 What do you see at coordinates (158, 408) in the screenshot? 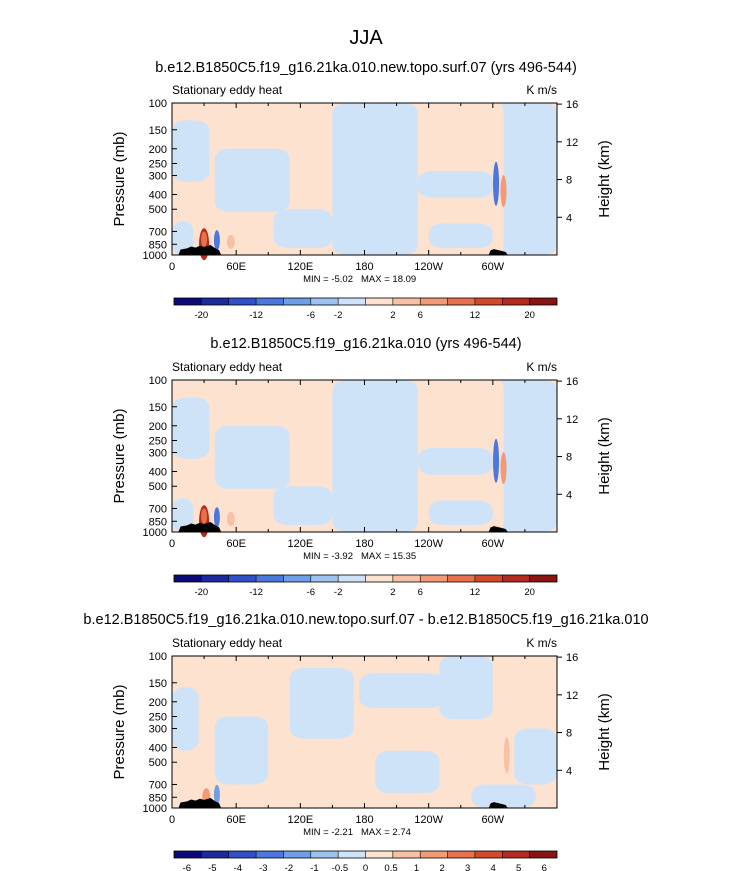
I see `y-tick-label: 150` at bounding box center [158, 408].